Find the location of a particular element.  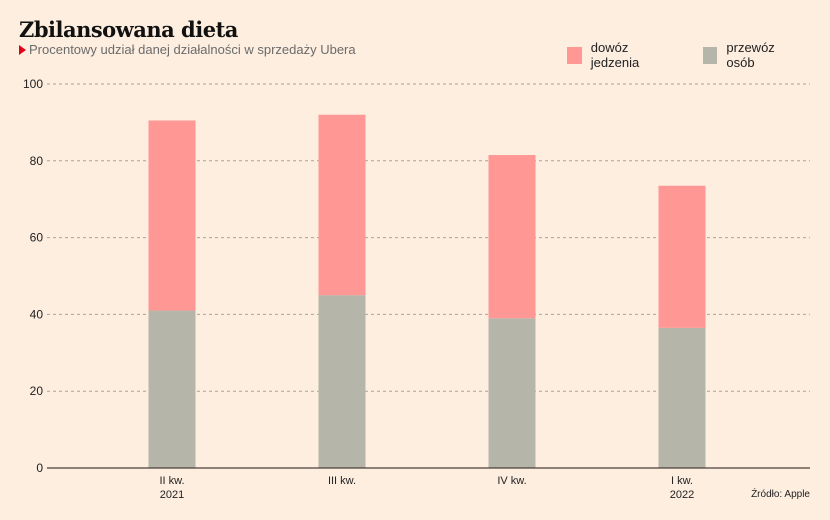

source-note: Źródło: Apple is located at coordinates (780, 494).